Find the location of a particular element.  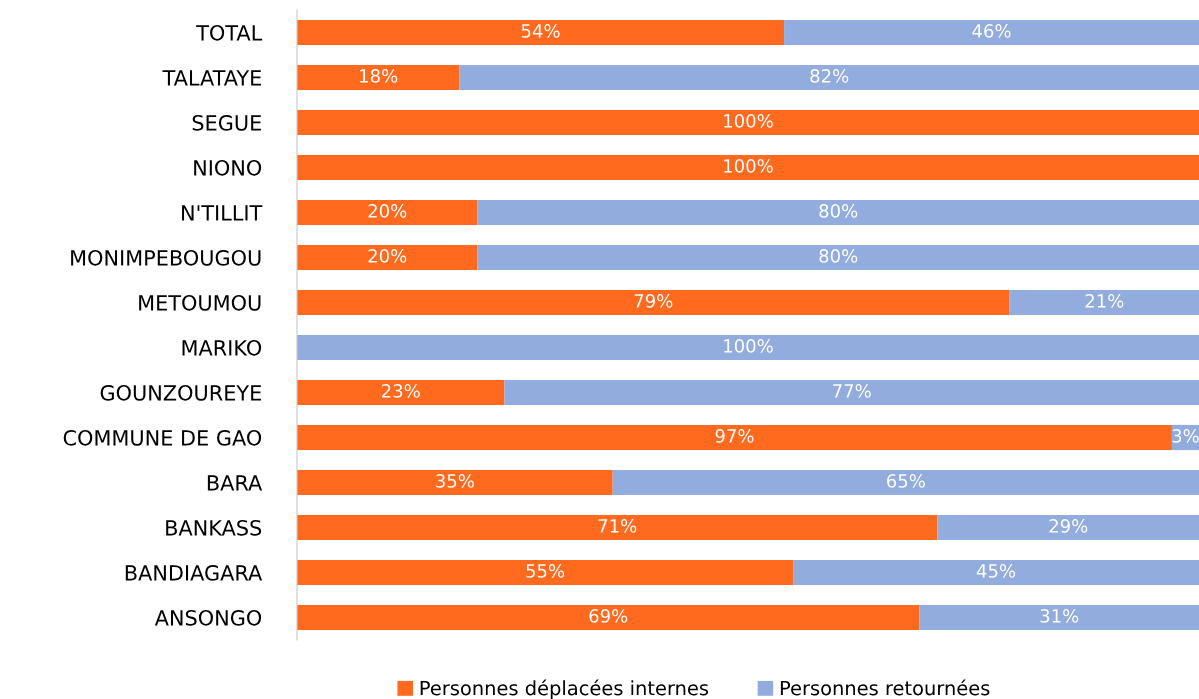

legend-label: Personnes déplacées internes is located at coordinates (564, 689).